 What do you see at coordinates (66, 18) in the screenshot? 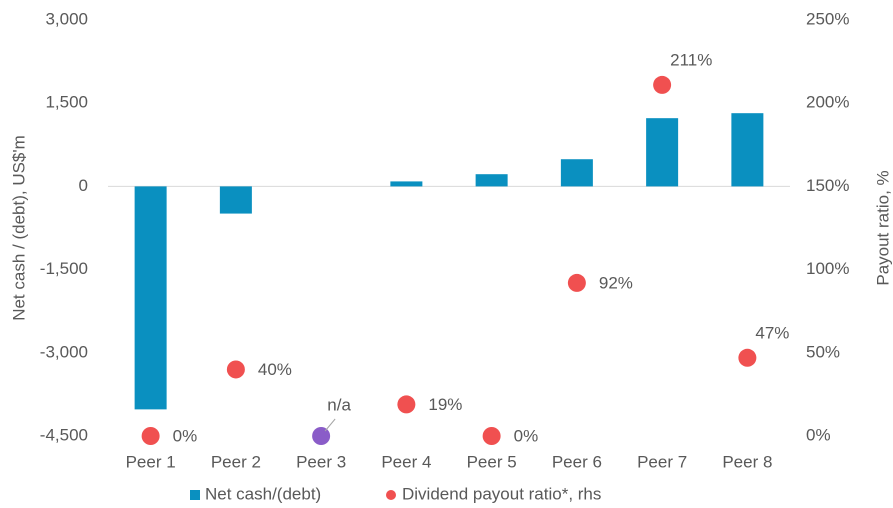
I see `y-tick-label: 3,000` at bounding box center [66, 18].